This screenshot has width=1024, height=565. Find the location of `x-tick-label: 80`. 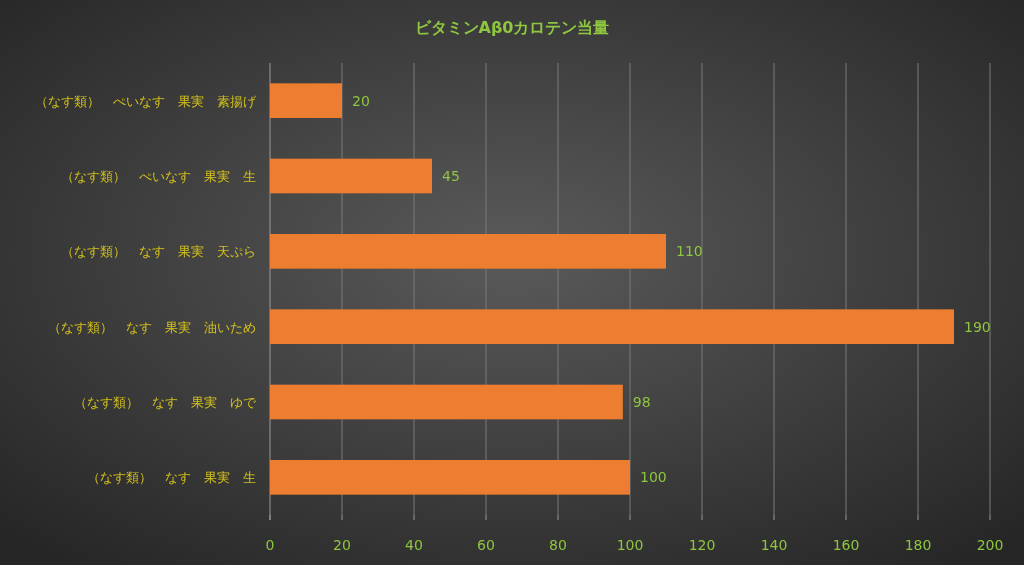

x-tick-label: 80 is located at coordinates (558, 545).